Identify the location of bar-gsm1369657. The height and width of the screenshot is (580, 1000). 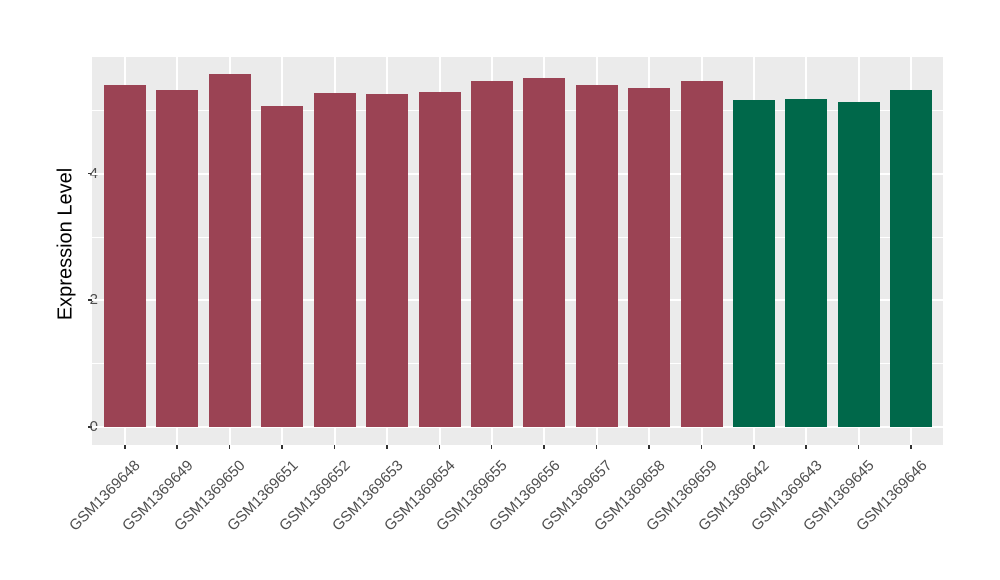
(596, 256).